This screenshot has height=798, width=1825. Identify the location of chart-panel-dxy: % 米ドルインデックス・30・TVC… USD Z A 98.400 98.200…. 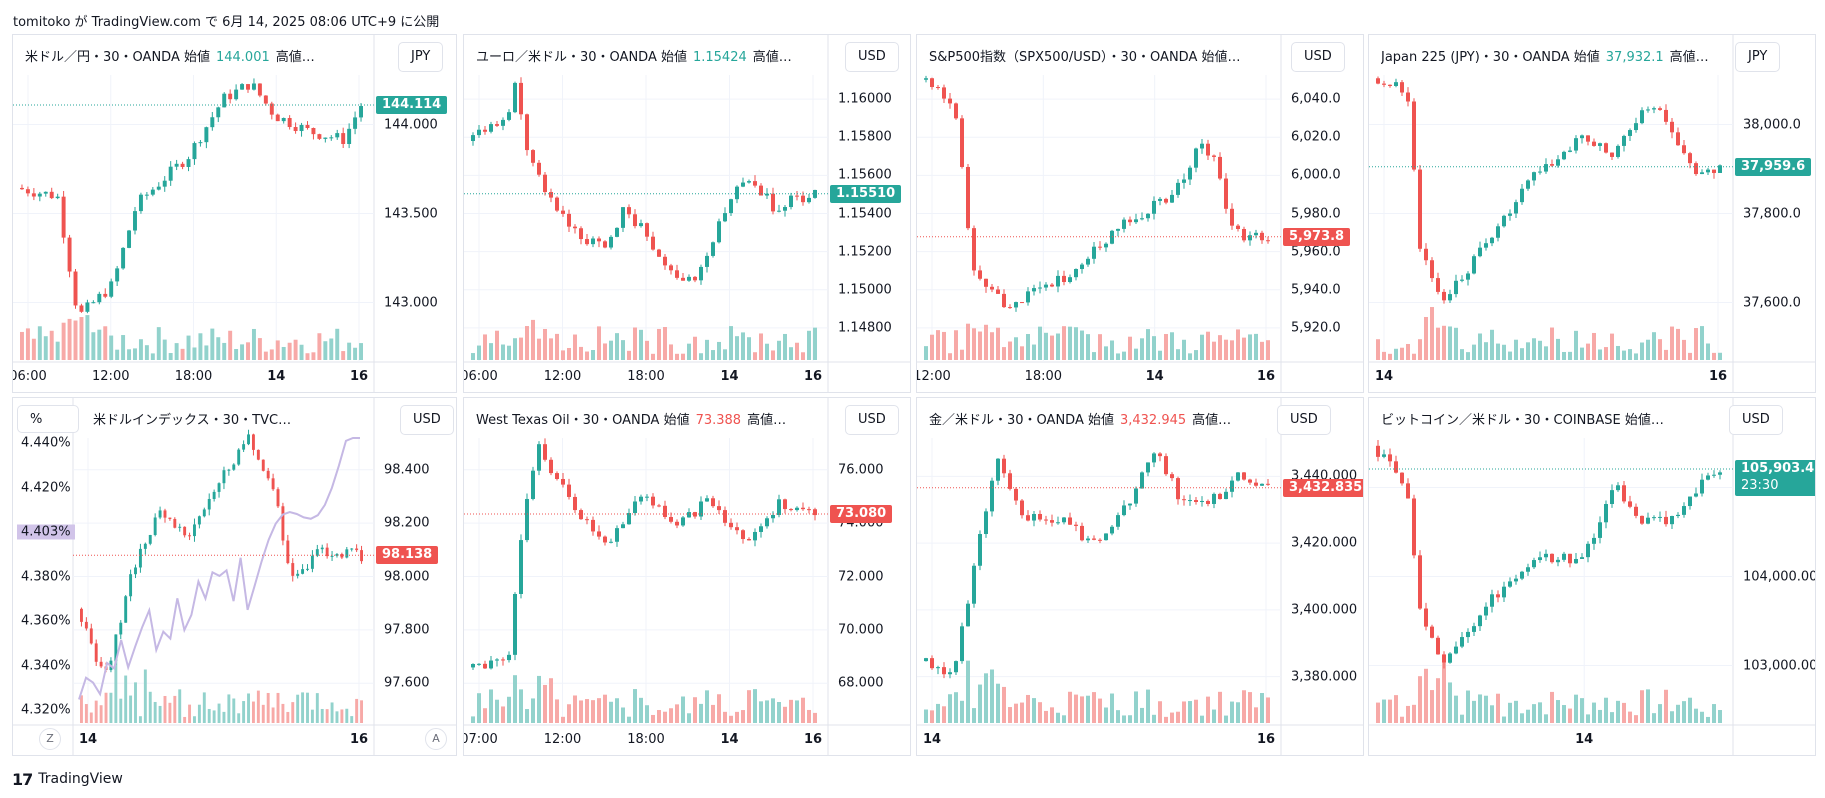
(234, 576).